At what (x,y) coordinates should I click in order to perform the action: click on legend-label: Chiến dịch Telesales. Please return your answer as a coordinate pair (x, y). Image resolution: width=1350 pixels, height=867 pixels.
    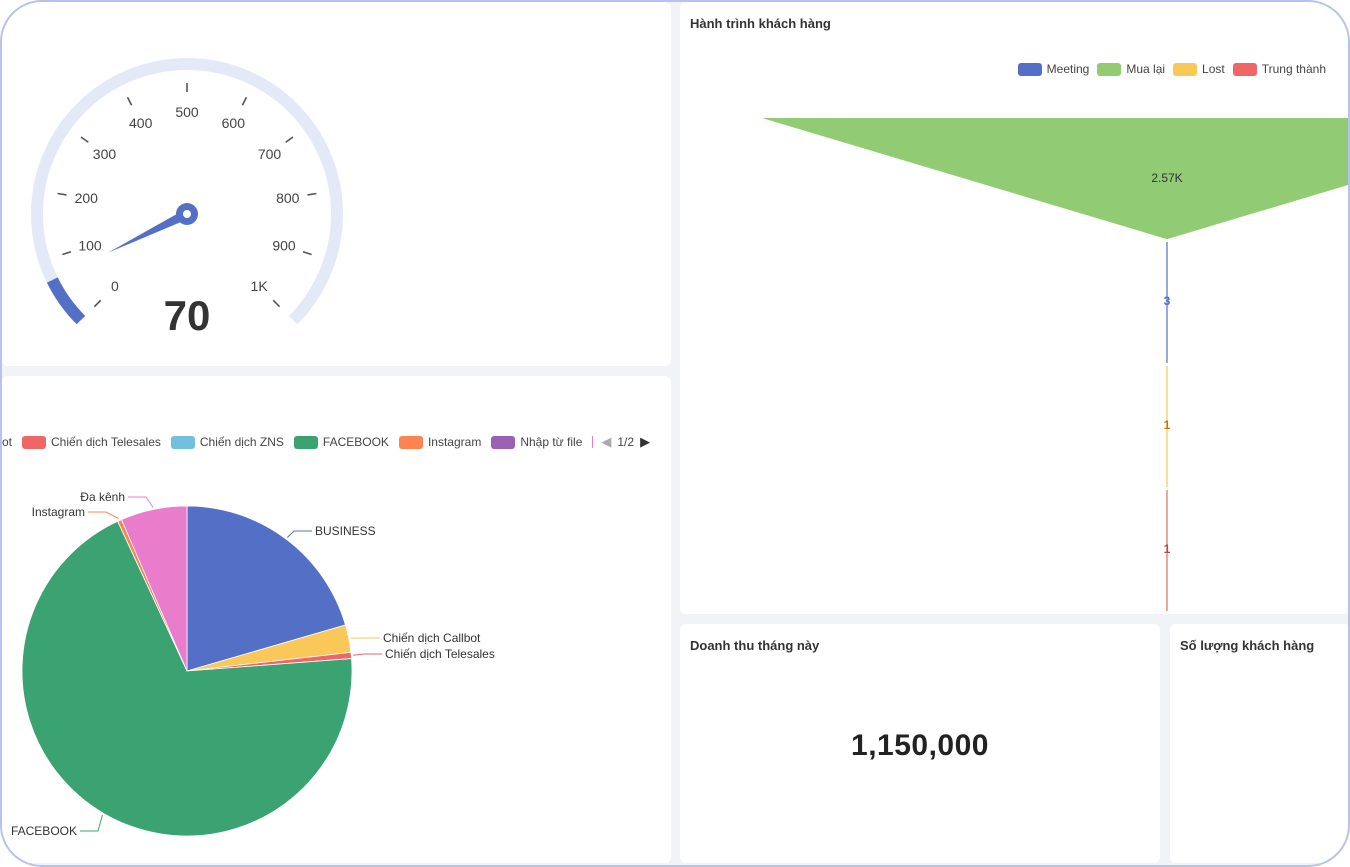
    Looking at the image, I should click on (106, 442).